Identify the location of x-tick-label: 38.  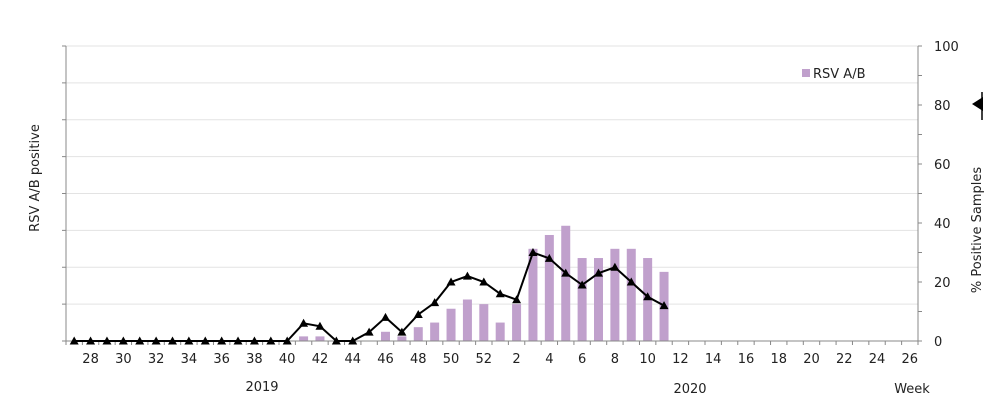
(254, 359).